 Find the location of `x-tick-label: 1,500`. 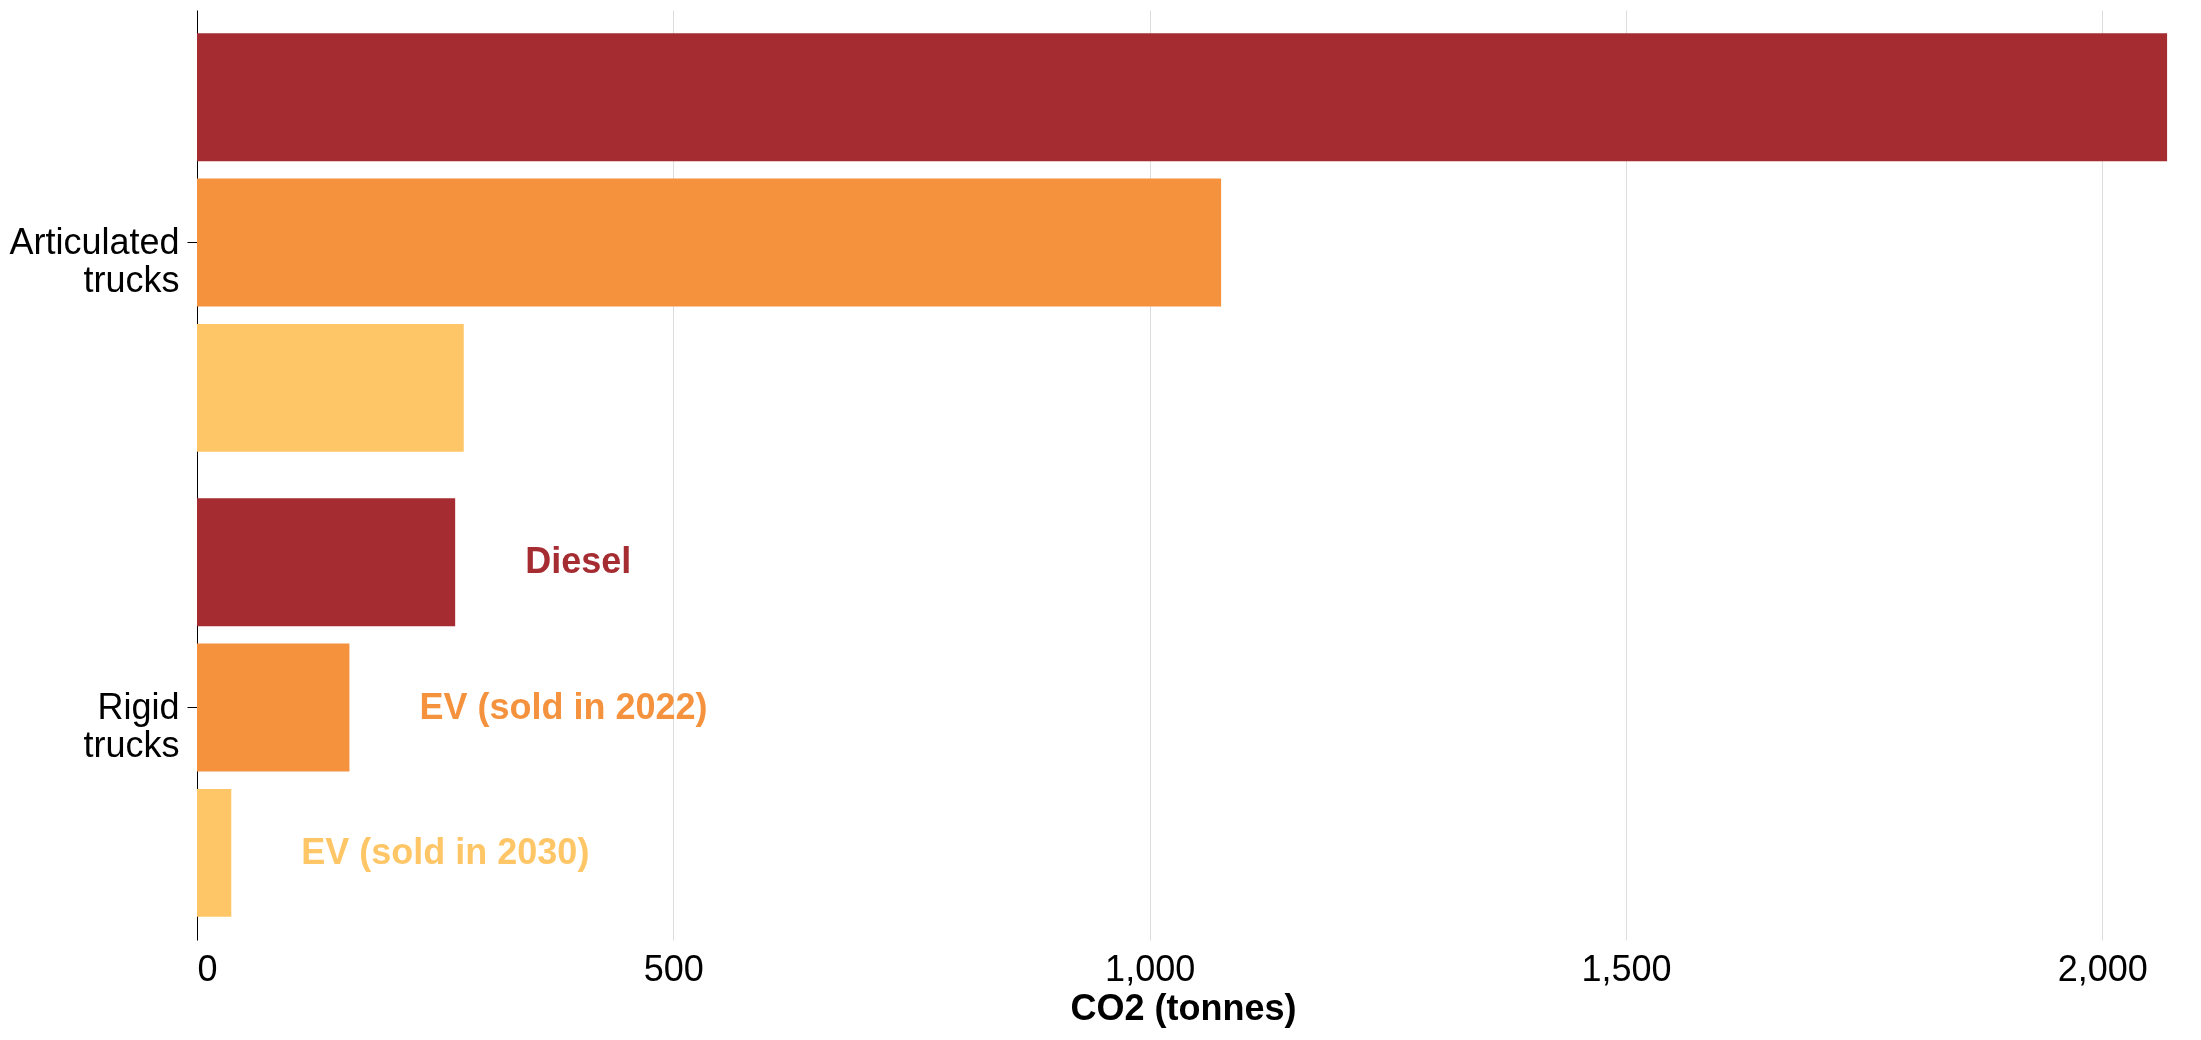

x-tick-label: 1,500 is located at coordinates (1626, 968).